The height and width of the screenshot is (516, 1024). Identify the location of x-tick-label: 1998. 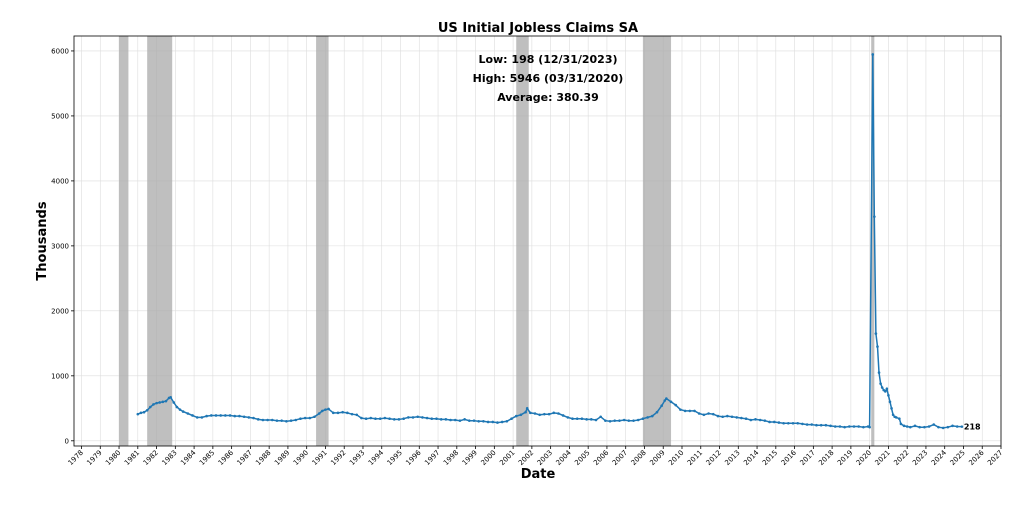
(451, 458).